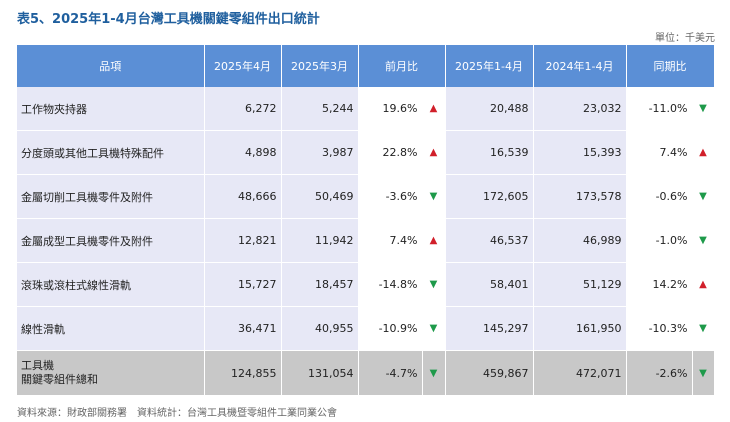 This screenshot has height=422, width=730. What do you see at coordinates (659, 240) in the screenshot?
I see `row-yoy: -1.0%` at bounding box center [659, 240].